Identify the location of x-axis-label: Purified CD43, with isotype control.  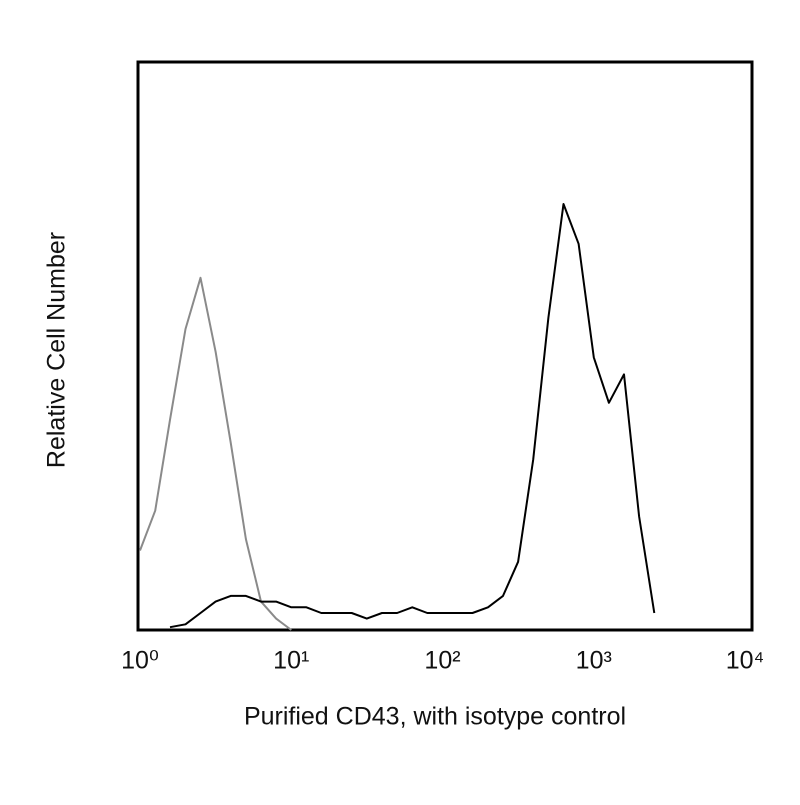
(435, 717).